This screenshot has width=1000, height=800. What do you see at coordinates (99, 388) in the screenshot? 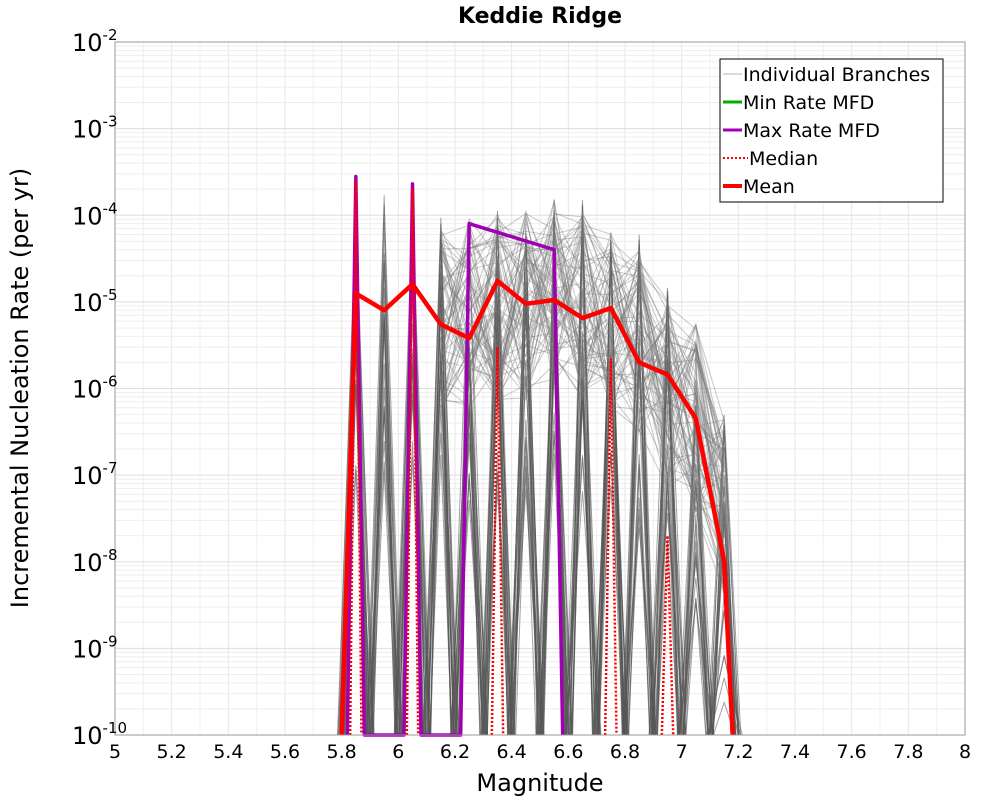
I see `y-tick-labels: 10⁻¹⁰ 10⁻⁹ 10⁻⁸ 10⁻⁷ 10⁻⁶ 10⁻⁵ 10⁻⁴ 10⁻³ 10⁻²` at bounding box center [99, 388].